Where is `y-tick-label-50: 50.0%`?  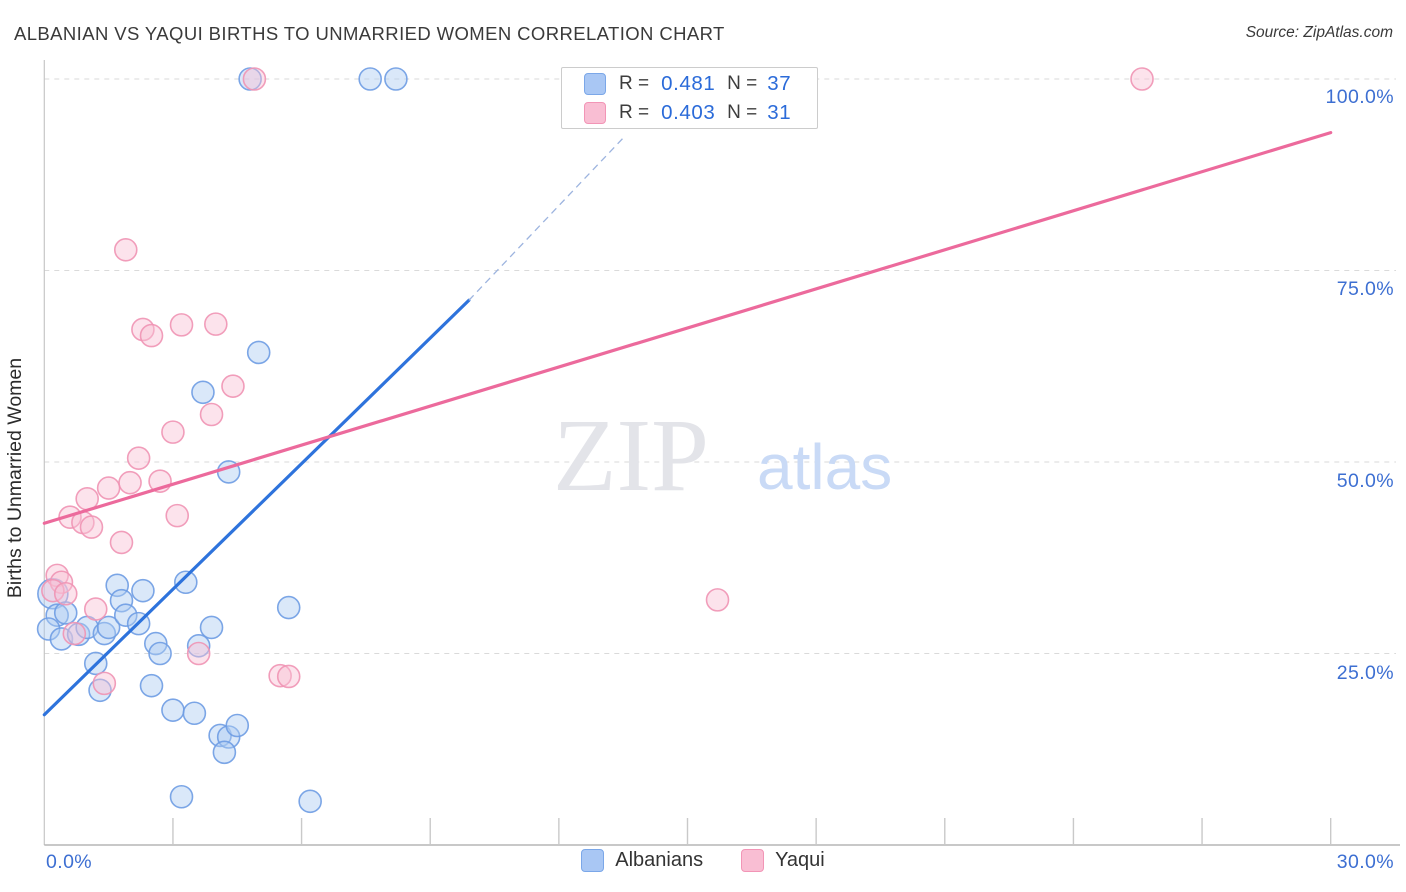 y-tick-label-50: 50.0% is located at coordinates (1365, 481).